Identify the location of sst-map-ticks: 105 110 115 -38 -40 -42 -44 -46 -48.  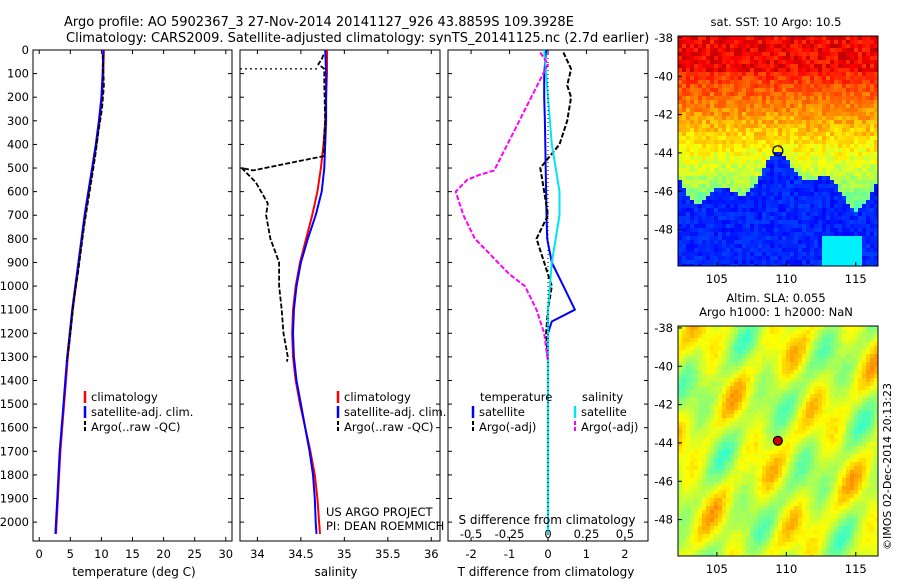
(760, 158).